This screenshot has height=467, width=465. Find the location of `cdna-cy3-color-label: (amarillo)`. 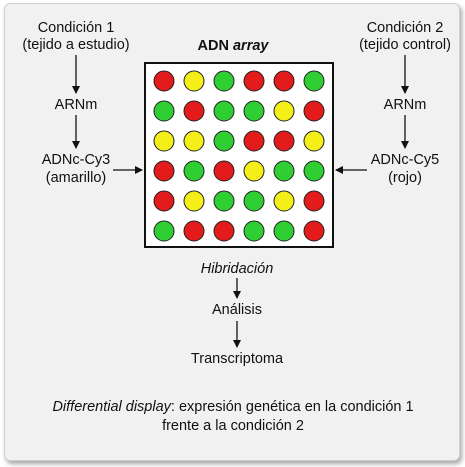

cdna-cy3-color-label: (amarillo) is located at coordinates (76, 178).